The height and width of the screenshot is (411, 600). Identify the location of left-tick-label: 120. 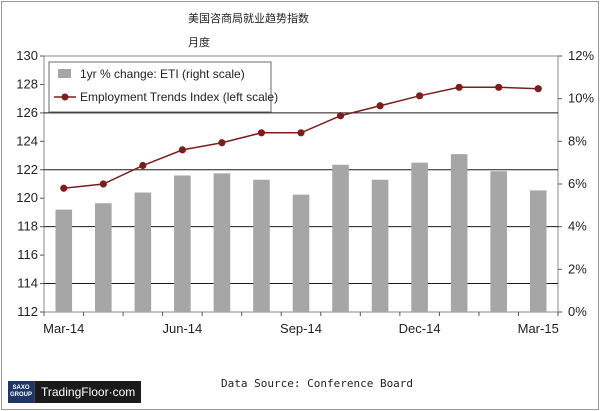
(27, 197).